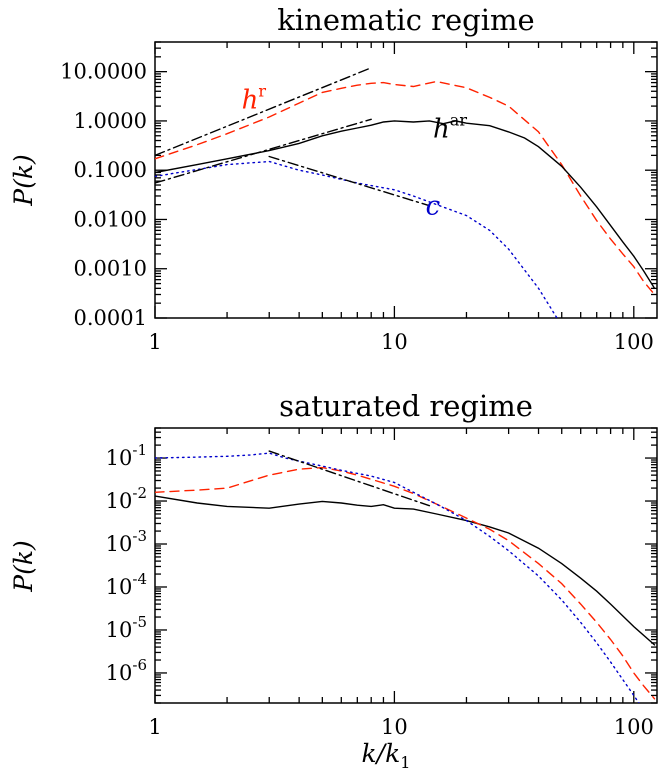  Describe the element at coordinates (254, 98) in the screenshot. I see `series-annotation-hr: hr` at that location.